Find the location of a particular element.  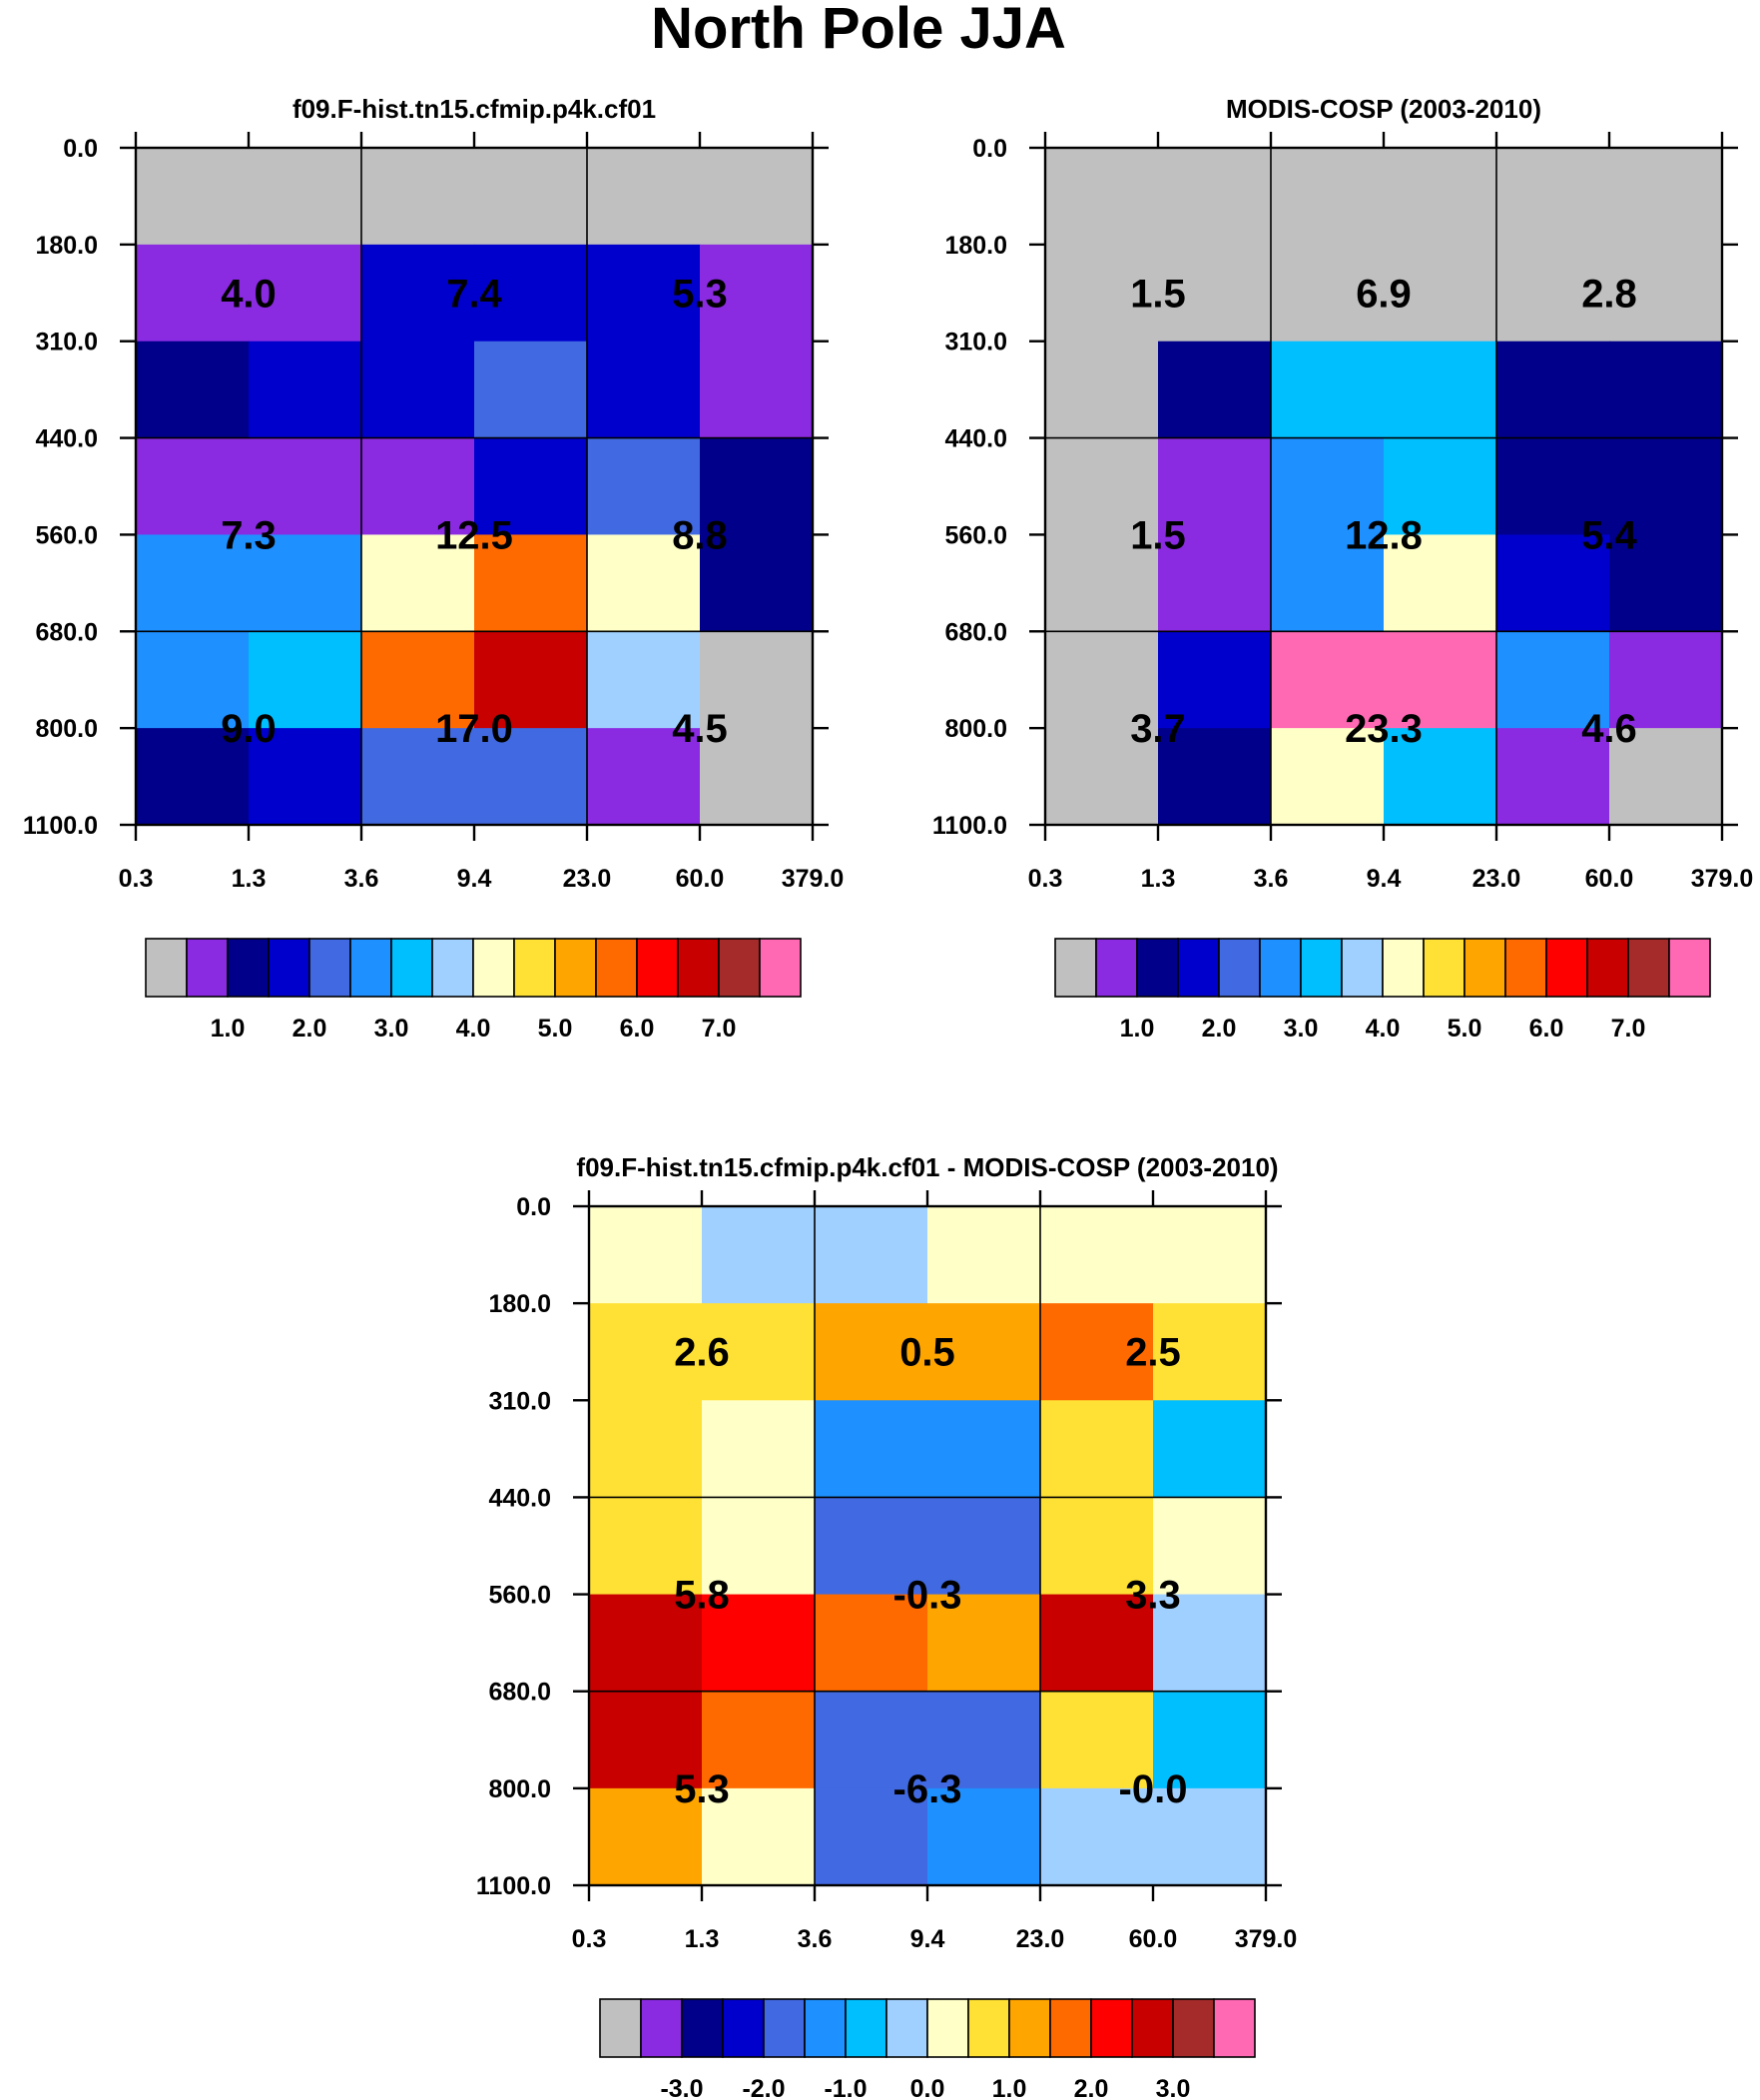

cell-value-label: 3.7 is located at coordinates (1158, 729).